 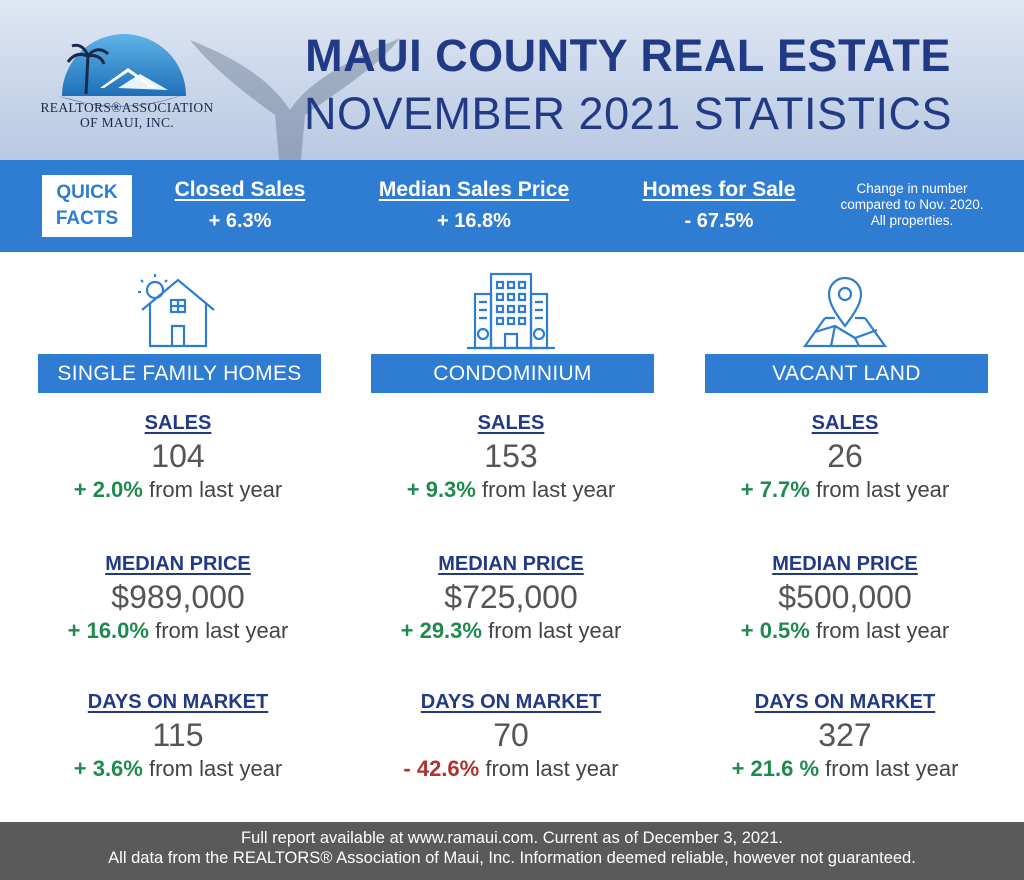 What do you see at coordinates (512, 373) in the screenshot?
I see `category-banner: CONDOMINIUM` at bounding box center [512, 373].